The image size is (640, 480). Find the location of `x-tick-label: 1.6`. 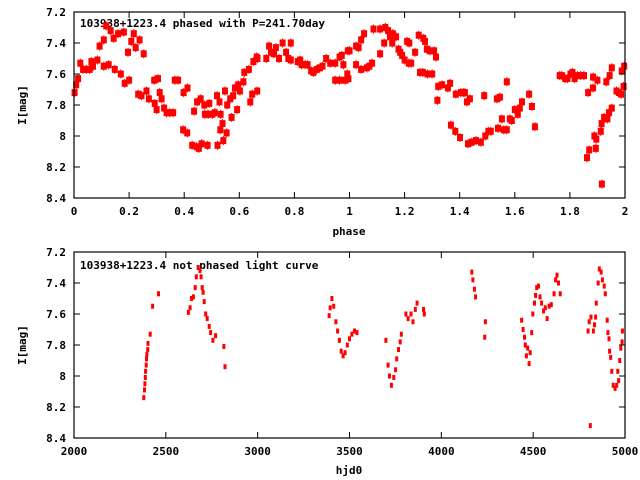

x-tick-label: 1.6 is located at coordinates (515, 211).